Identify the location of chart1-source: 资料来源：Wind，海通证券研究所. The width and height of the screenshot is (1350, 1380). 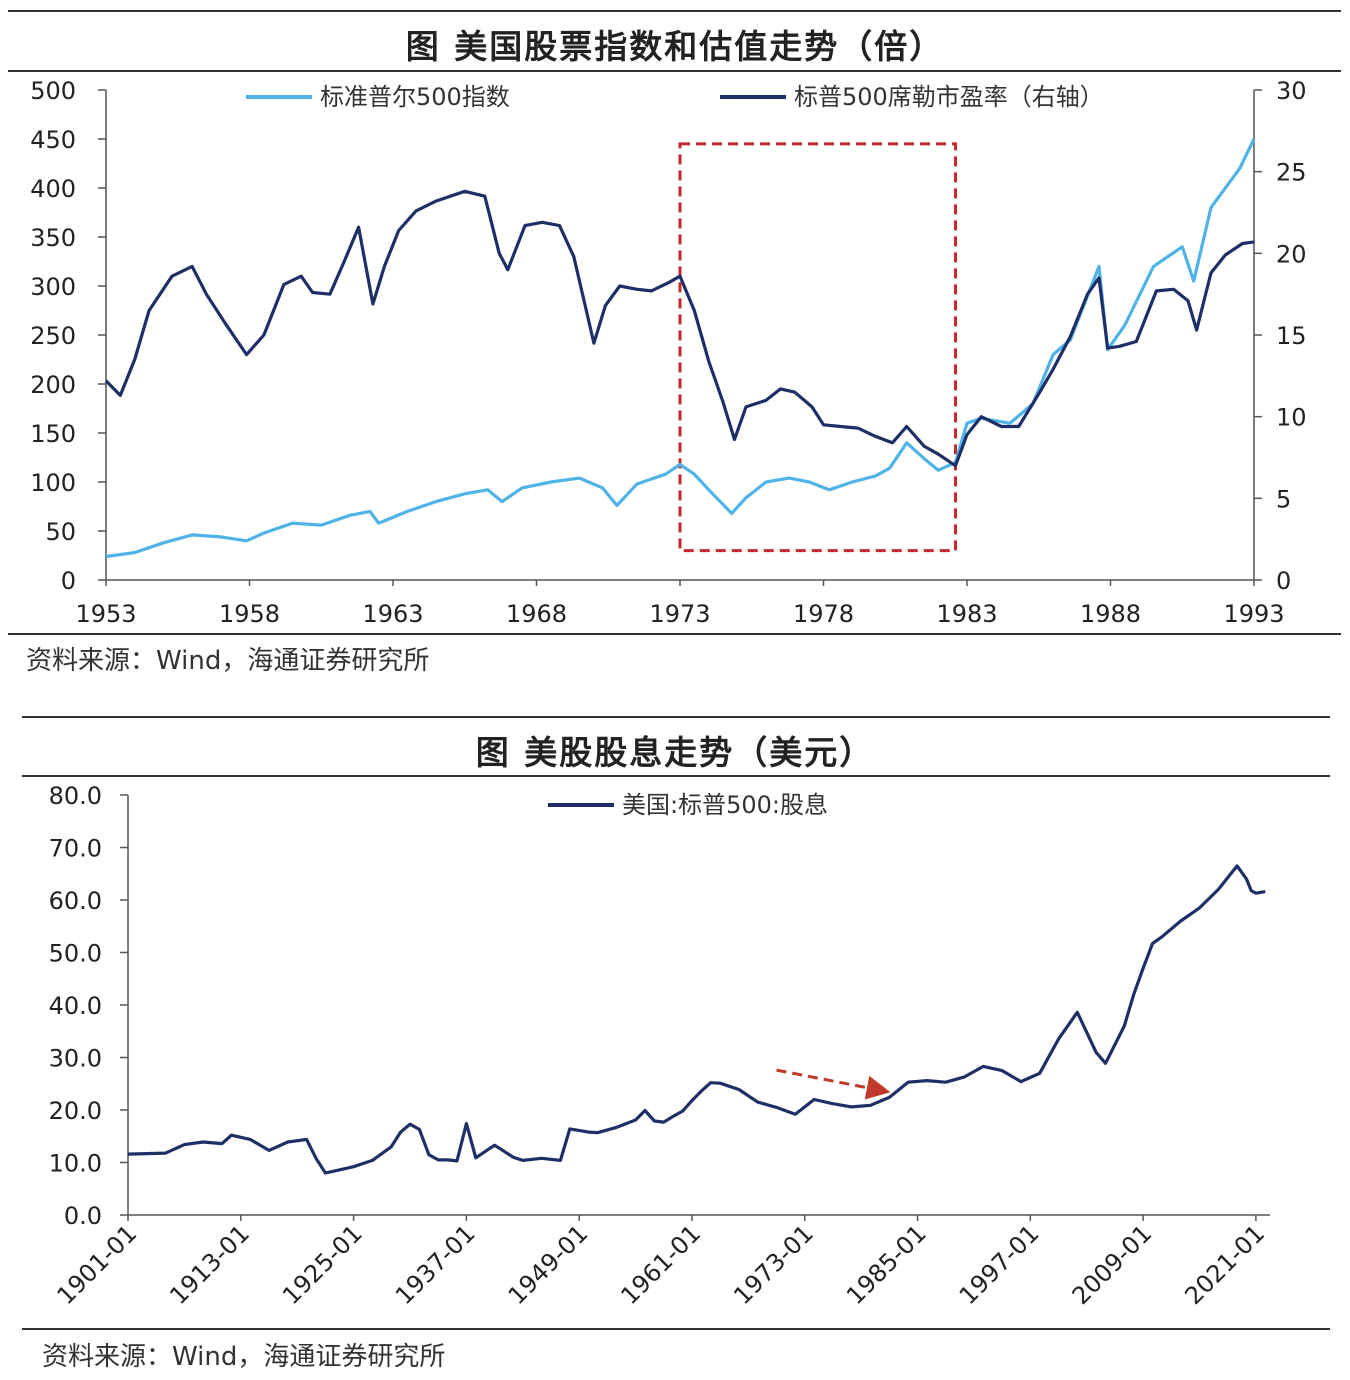
(228, 661).